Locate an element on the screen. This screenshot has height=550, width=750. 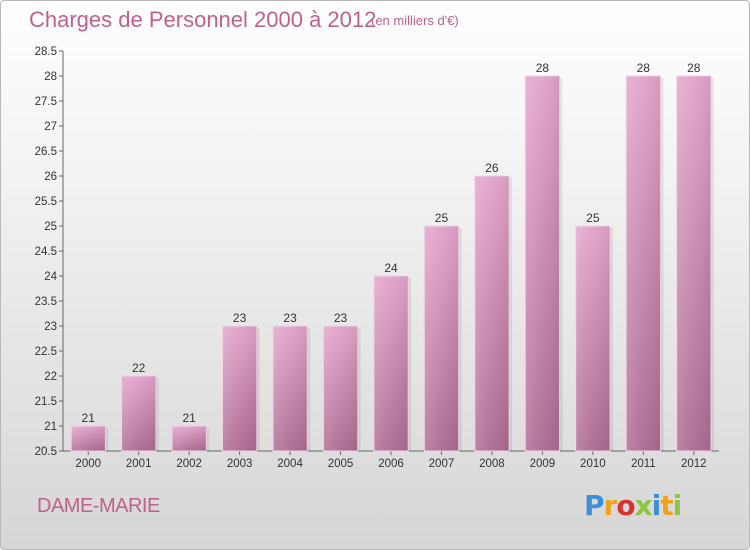
x-tick-label: 2001 is located at coordinates (139, 464).